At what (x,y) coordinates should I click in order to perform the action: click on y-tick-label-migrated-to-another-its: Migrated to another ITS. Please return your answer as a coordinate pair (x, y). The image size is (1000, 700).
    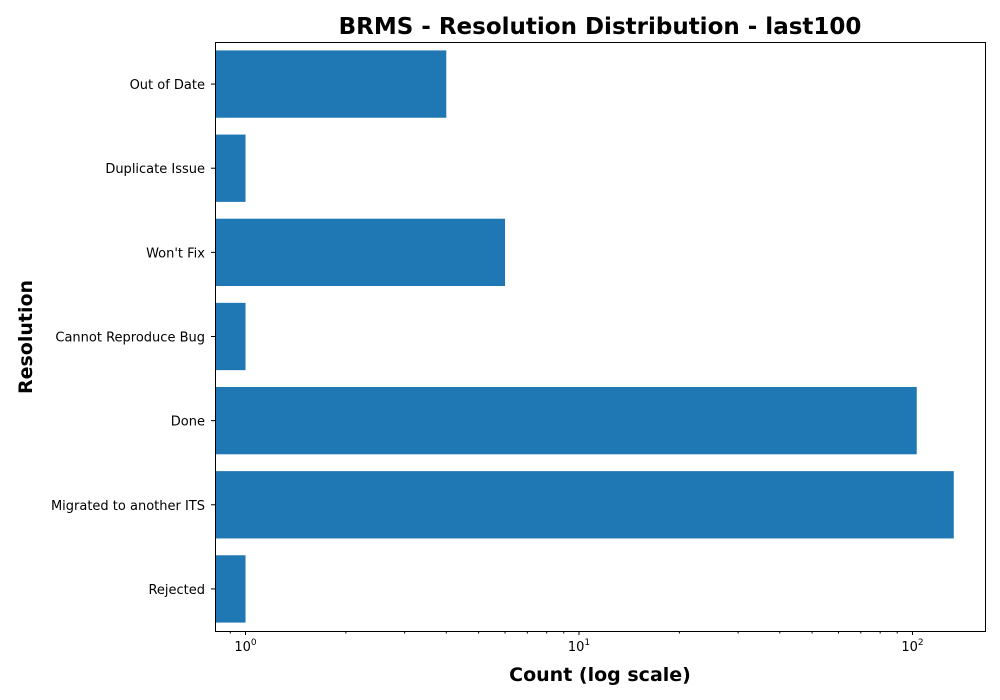
    Looking at the image, I should click on (128, 506).